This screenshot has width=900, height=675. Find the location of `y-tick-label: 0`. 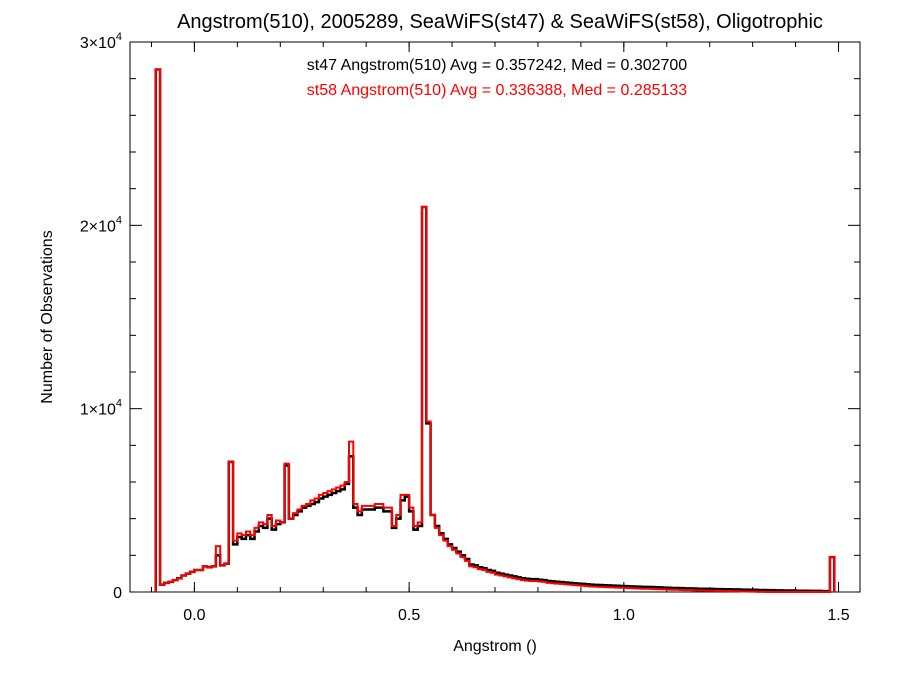

y-tick-label: 0 is located at coordinates (117, 593).